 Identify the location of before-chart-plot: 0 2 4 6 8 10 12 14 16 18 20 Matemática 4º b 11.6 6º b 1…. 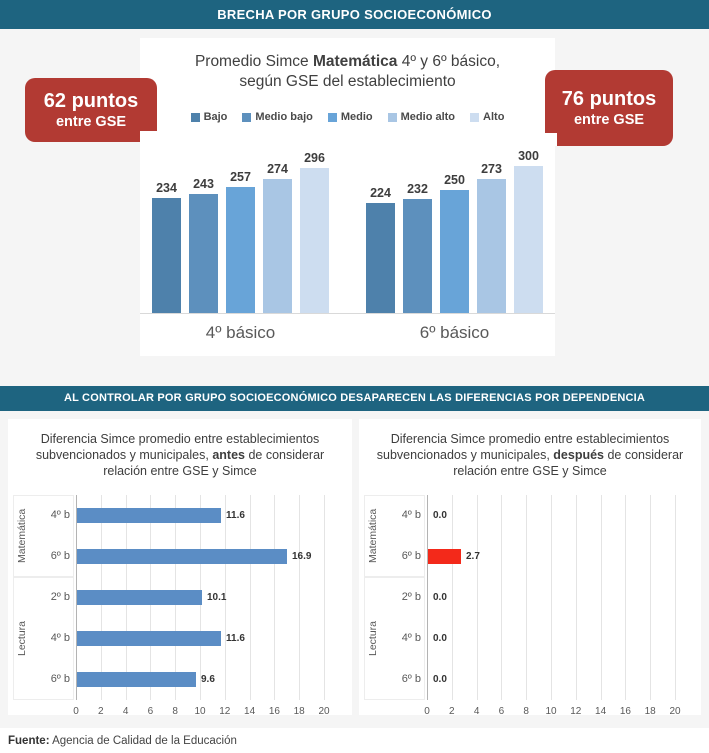
(180, 606).